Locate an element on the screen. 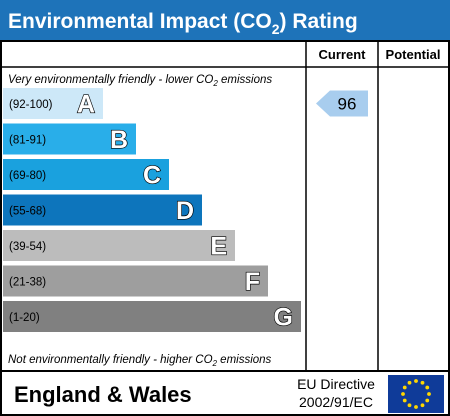 The height and width of the screenshot is (416, 450). current-rating-marker: 96 is located at coordinates (342, 103).